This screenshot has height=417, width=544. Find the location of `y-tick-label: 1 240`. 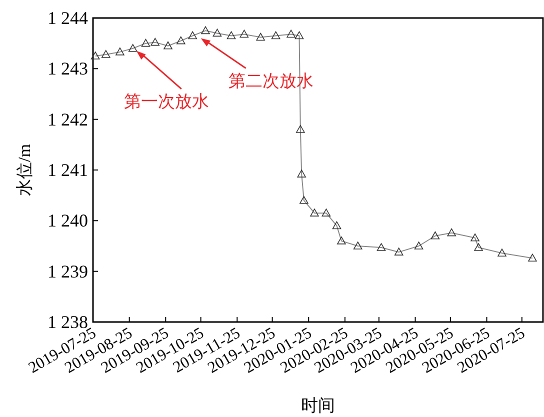

y-tick-label: 1 240 is located at coordinates (68, 220).